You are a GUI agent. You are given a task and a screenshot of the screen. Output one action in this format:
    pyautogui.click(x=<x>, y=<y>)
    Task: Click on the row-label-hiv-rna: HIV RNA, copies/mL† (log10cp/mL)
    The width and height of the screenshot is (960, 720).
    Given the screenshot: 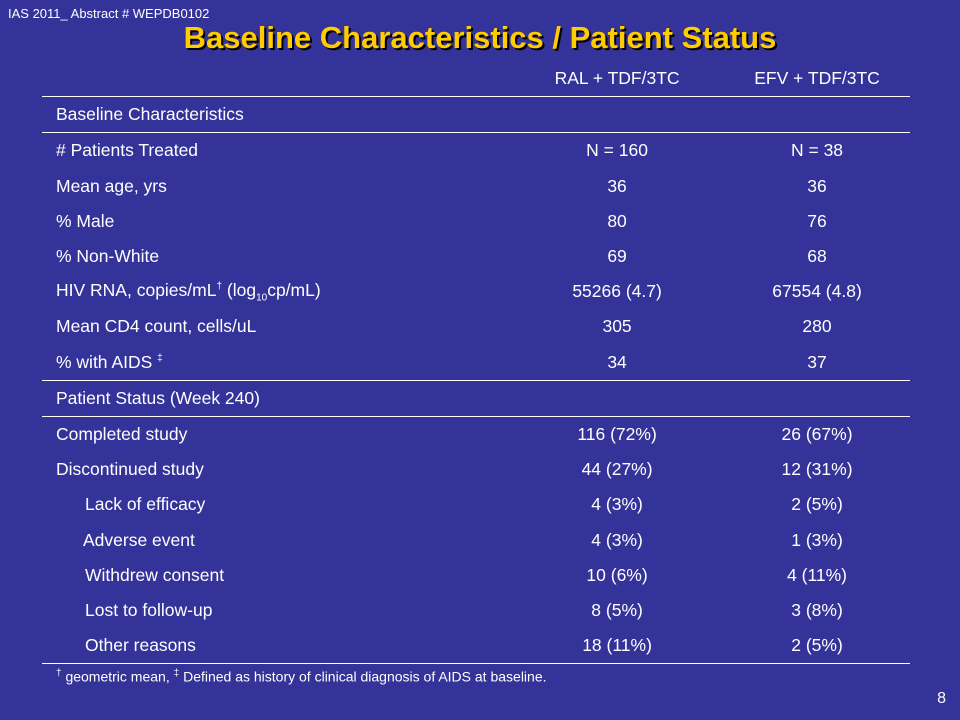 What is the action you would take?
    pyautogui.click(x=276, y=291)
    